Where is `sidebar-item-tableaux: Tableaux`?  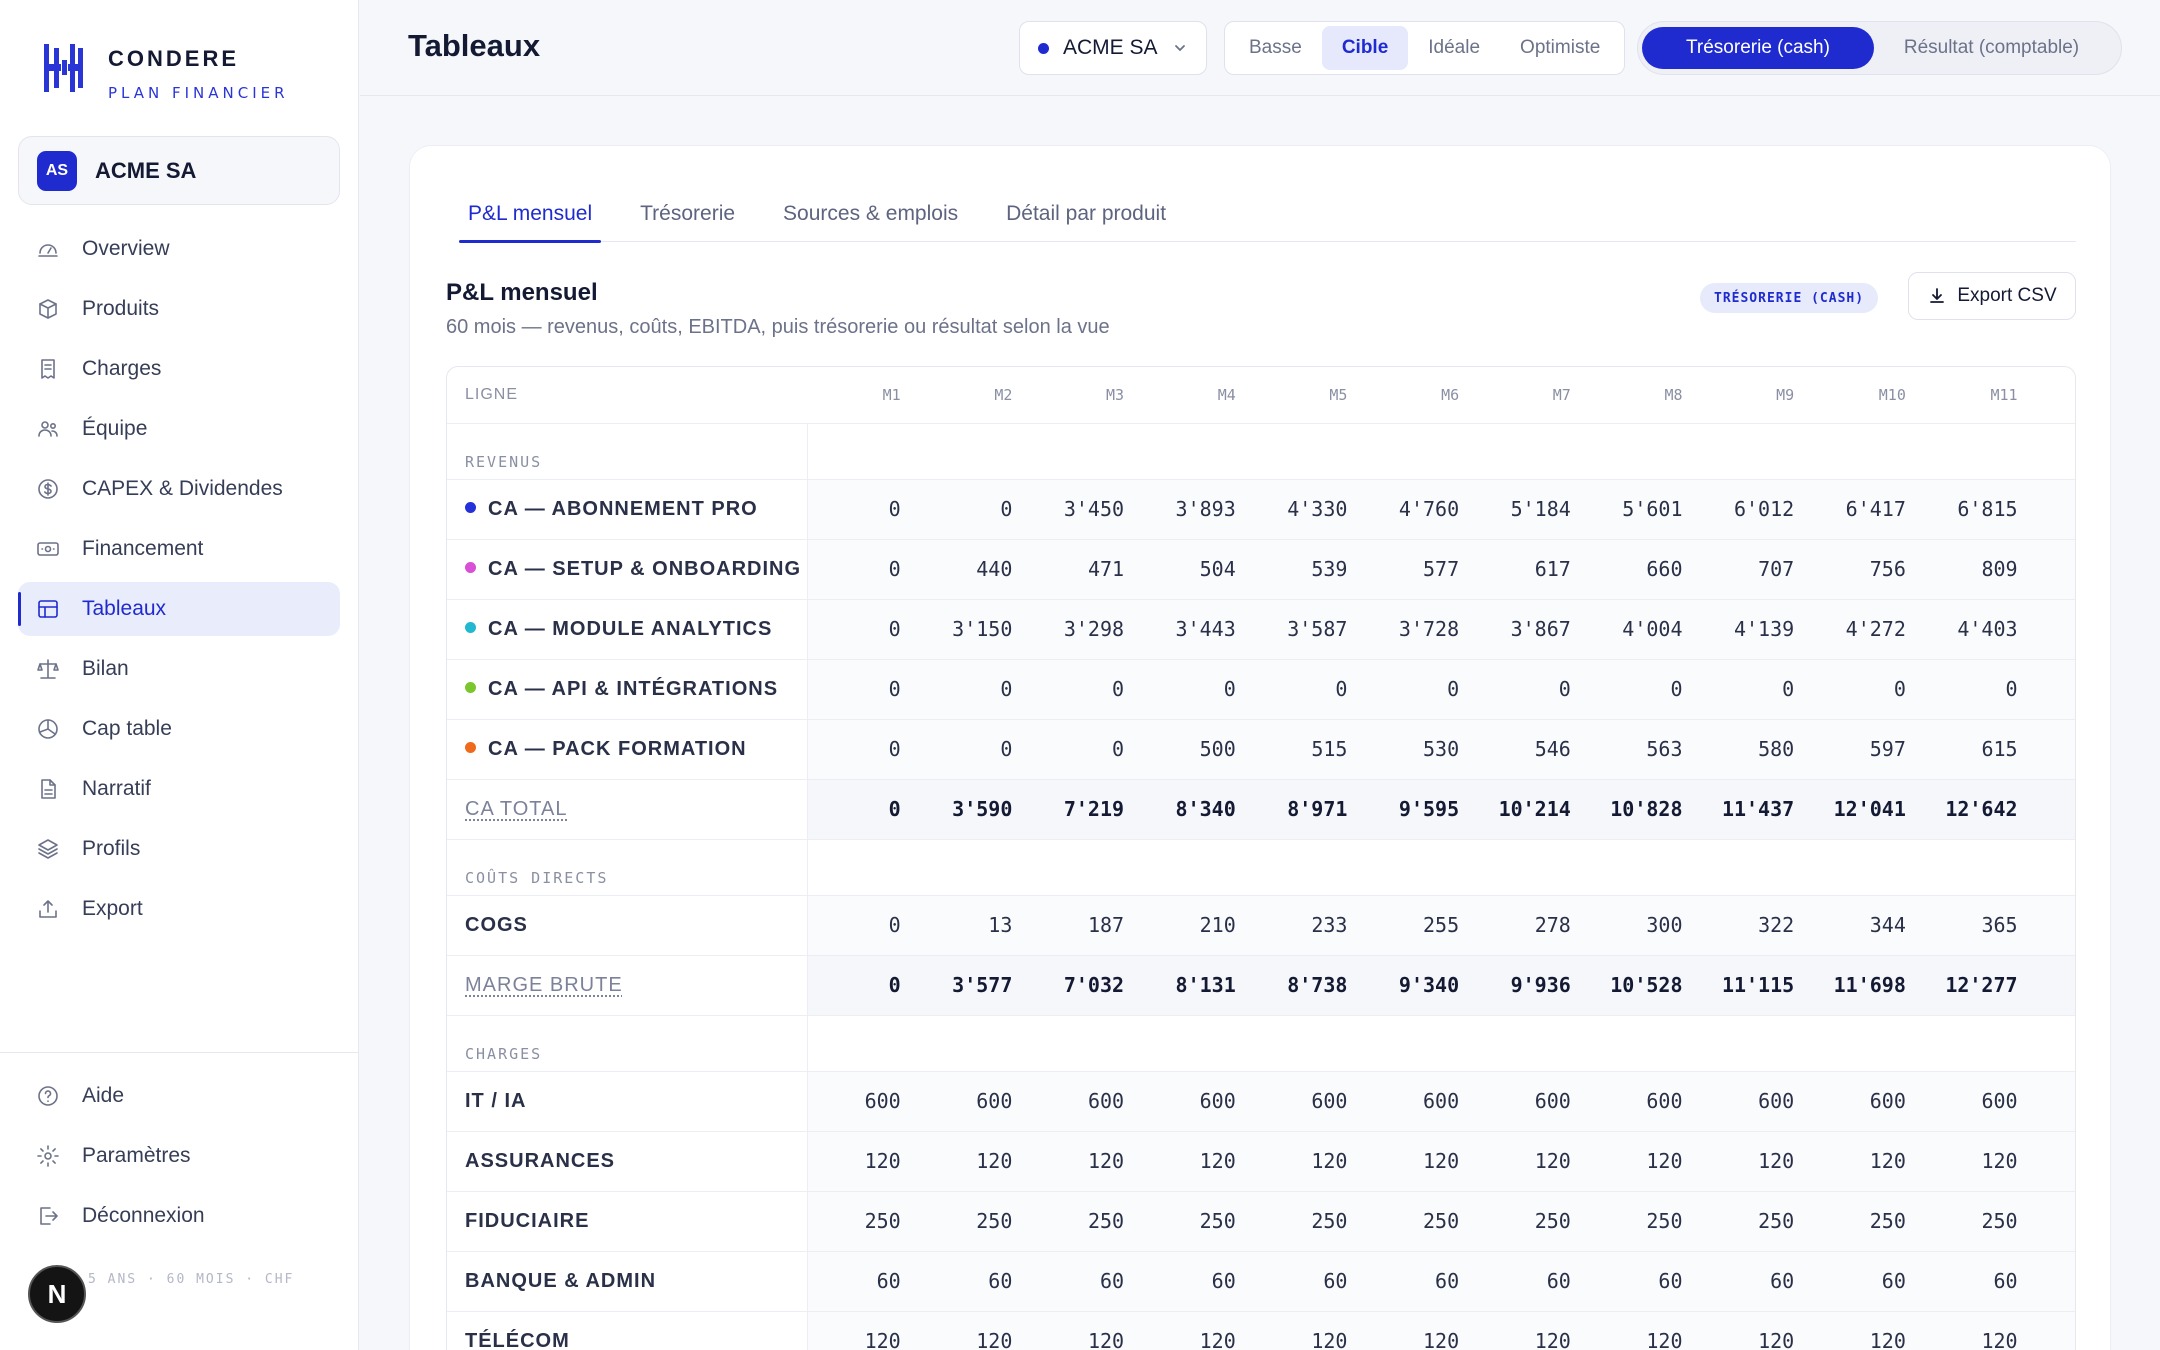 sidebar-item-tableaux: Tableaux is located at coordinates (179, 609).